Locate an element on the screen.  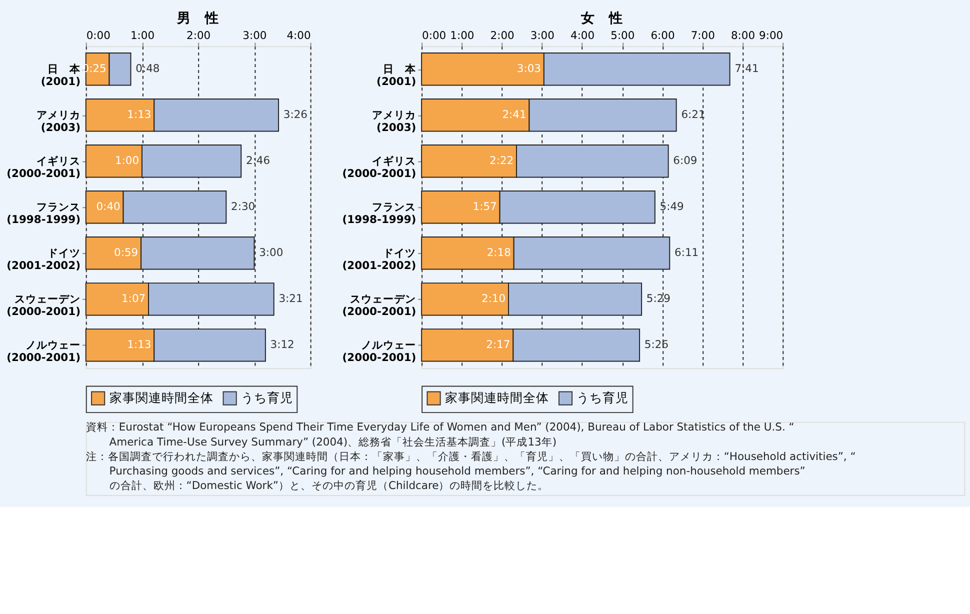
total-label: 5:29 is located at coordinates (658, 299).